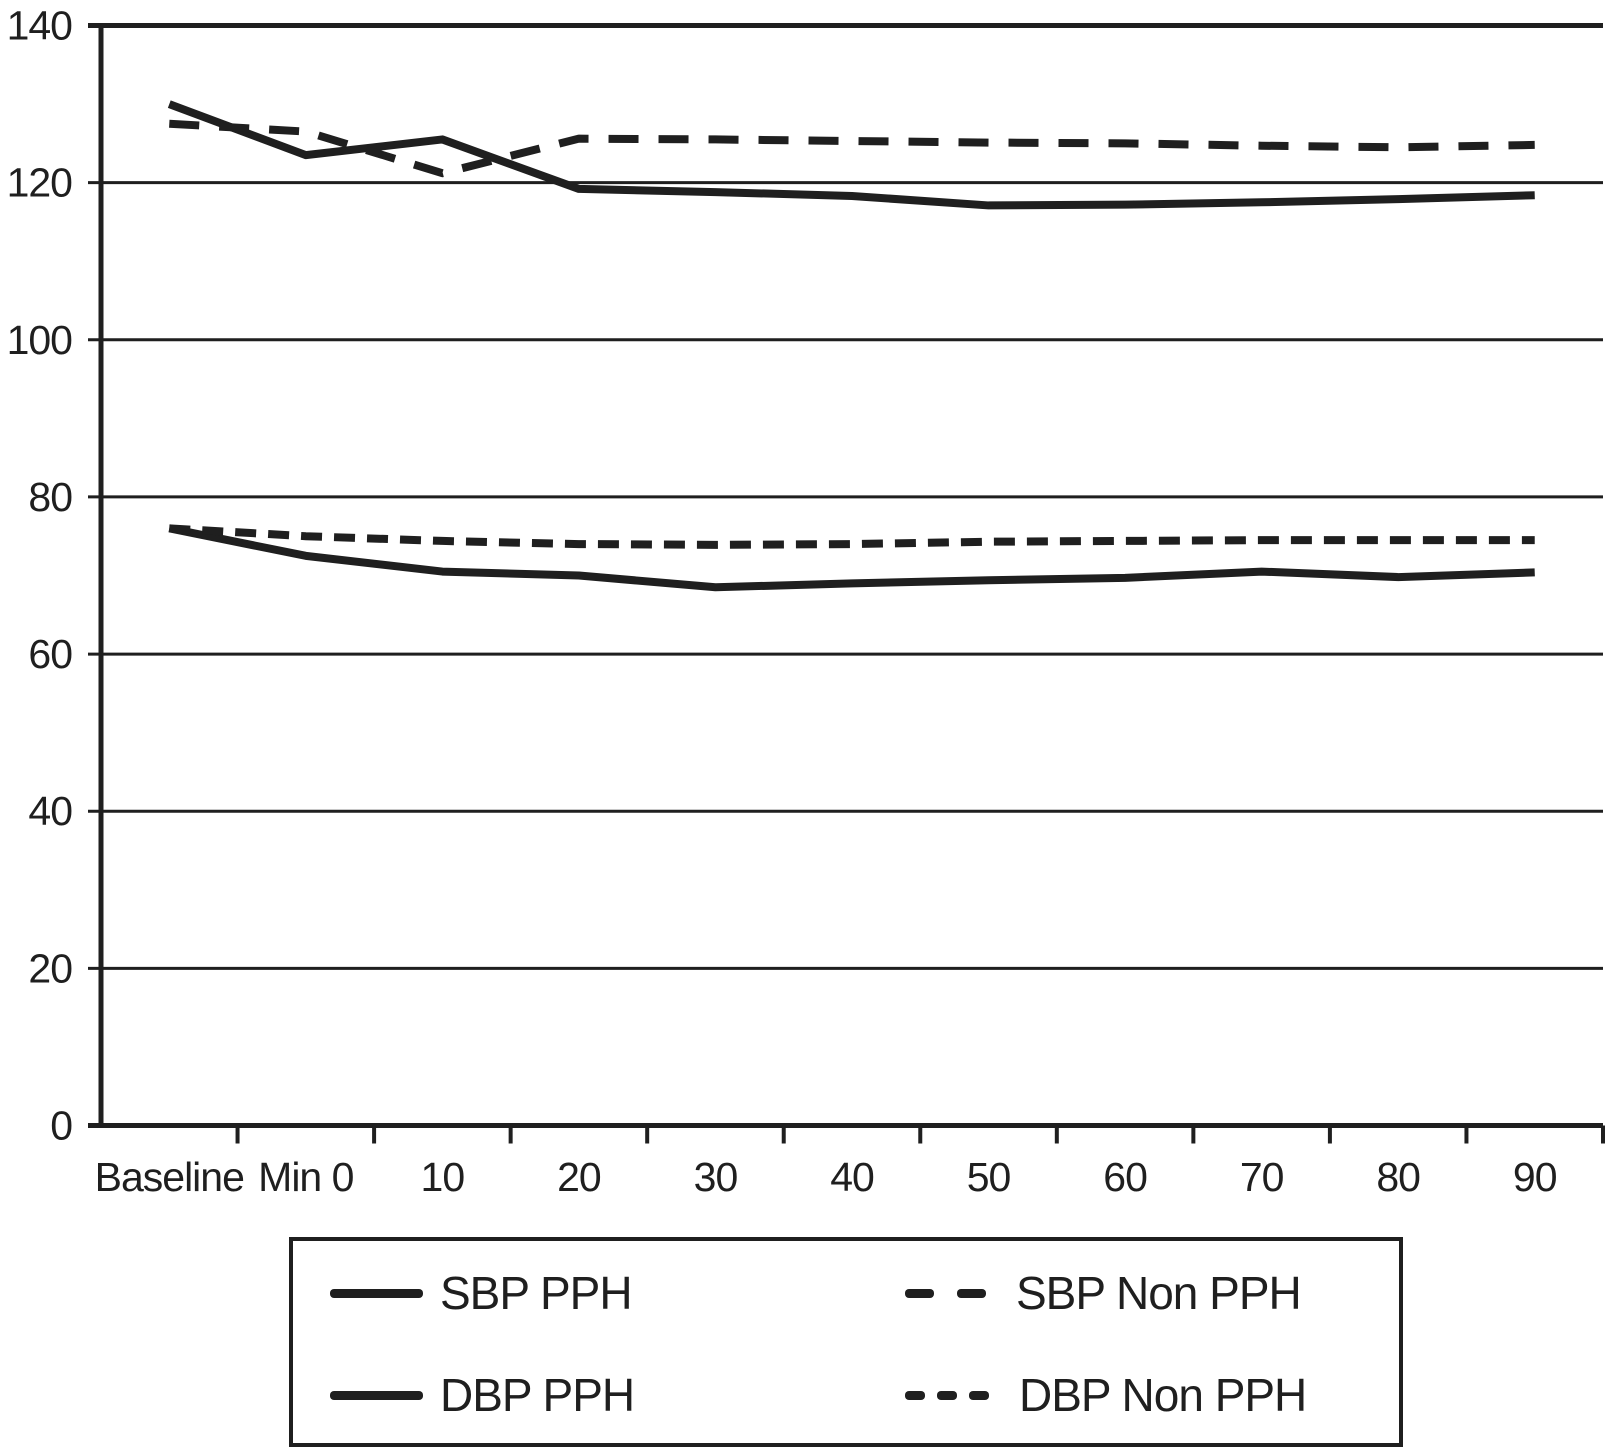 This screenshot has width=1606, height=1451. I want to click on short-dash-line-sample, so click(947, 1395).